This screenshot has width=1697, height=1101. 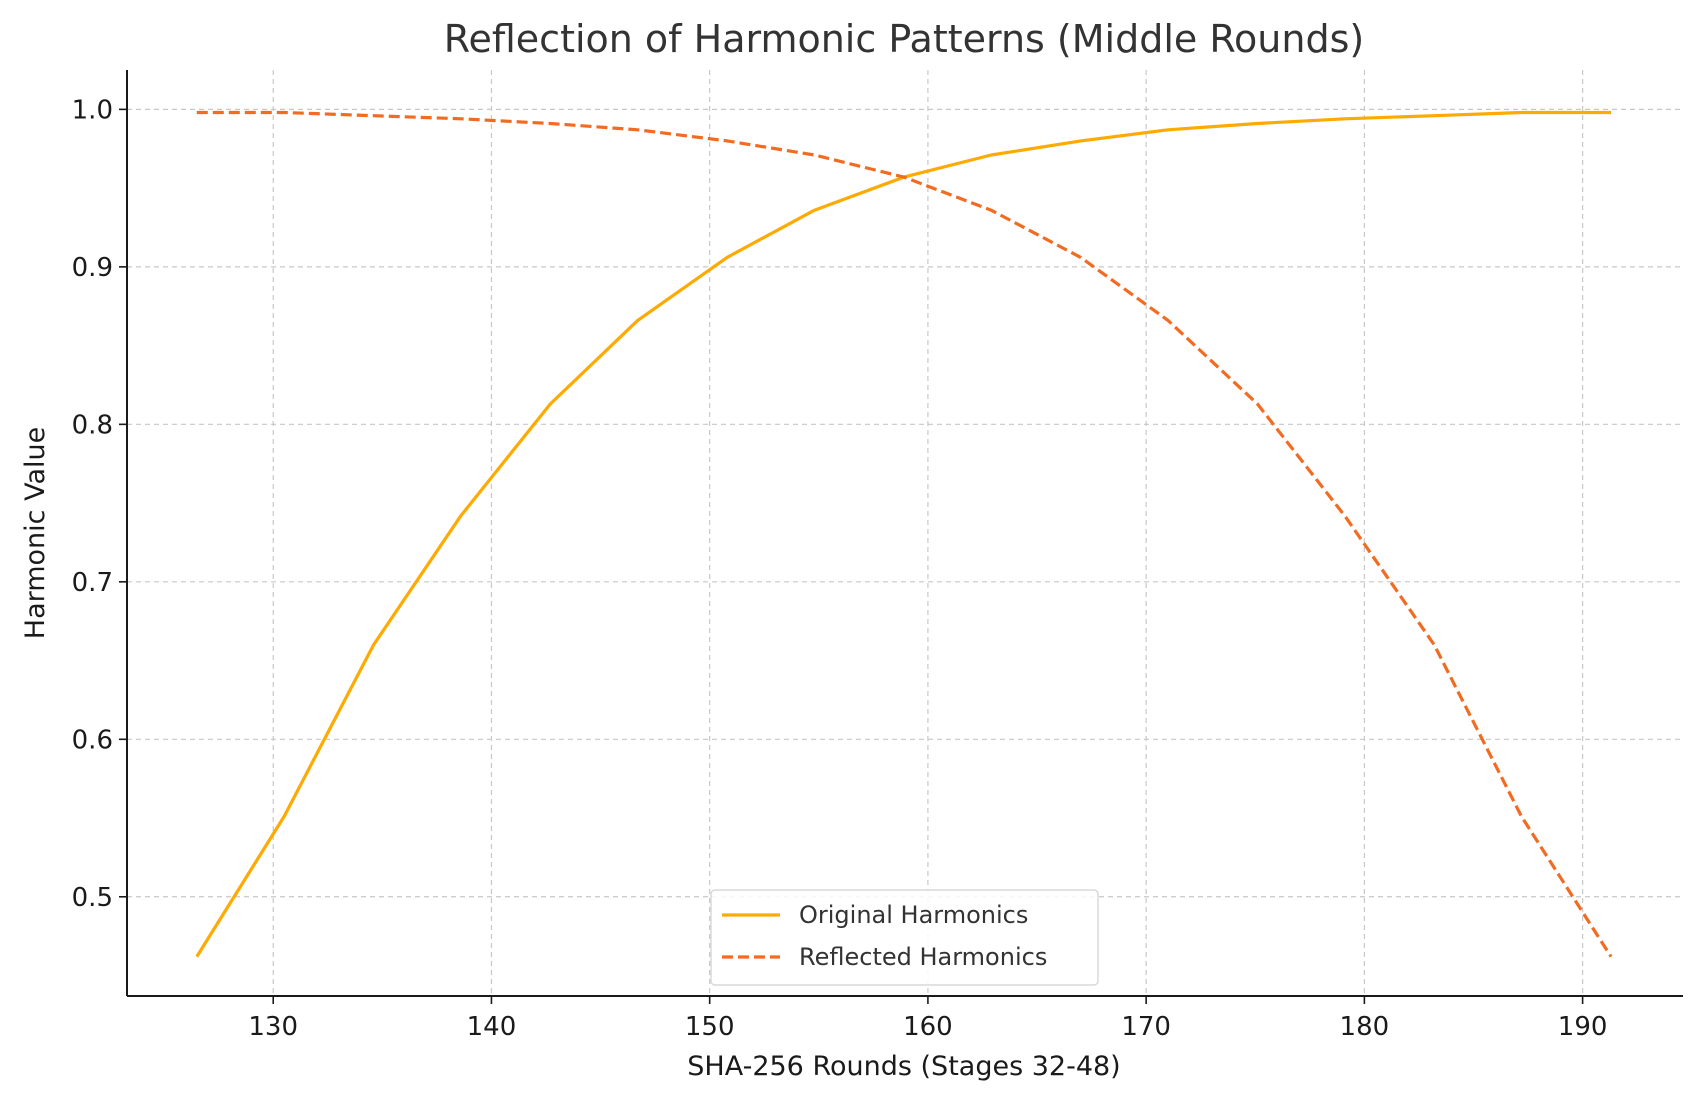 What do you see at coordinates (92, 425) in the screenshot?
I see `y-tick-label: 0.8` at bounding box center [92, 425].